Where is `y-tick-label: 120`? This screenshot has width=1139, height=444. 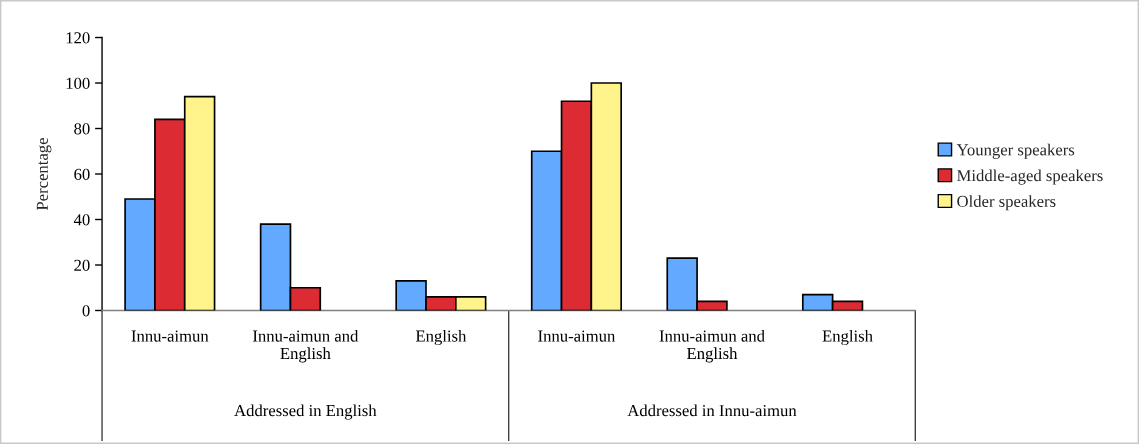 y-tick-label: 120 is located at coordinates (78, 38).